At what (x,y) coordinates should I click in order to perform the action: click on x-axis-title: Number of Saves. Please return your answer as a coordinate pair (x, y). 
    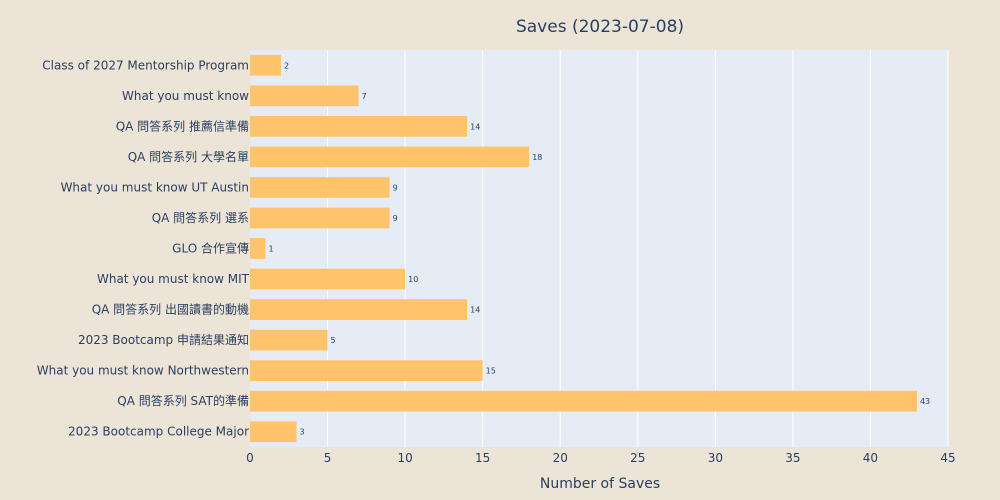
    Looking at the image, I should click on (600, 484).